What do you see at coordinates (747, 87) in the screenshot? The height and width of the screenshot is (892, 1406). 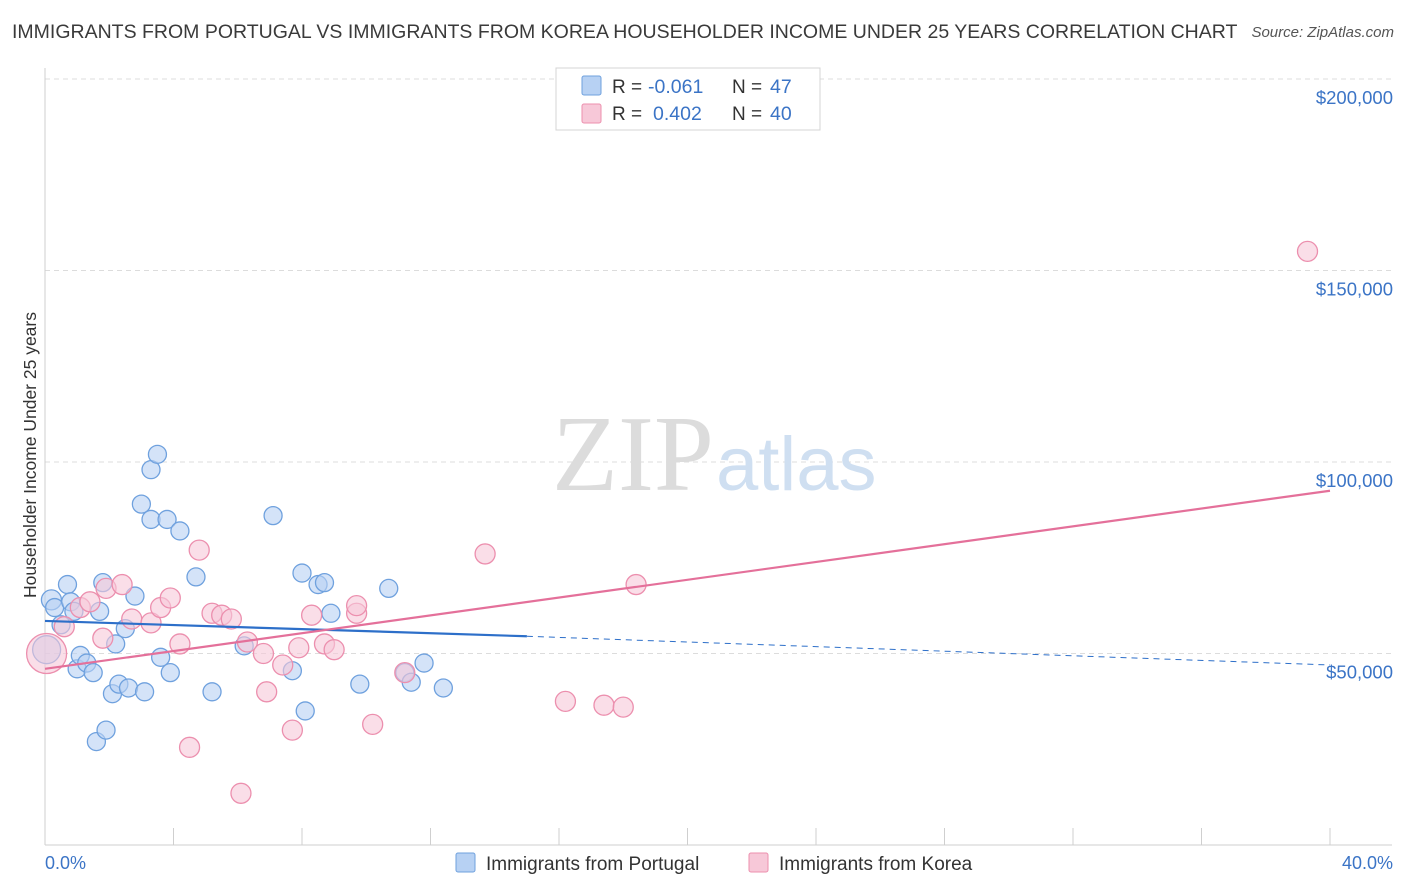 I see `stats-n-label-portugal: N =` at bounding box center [747, 87].